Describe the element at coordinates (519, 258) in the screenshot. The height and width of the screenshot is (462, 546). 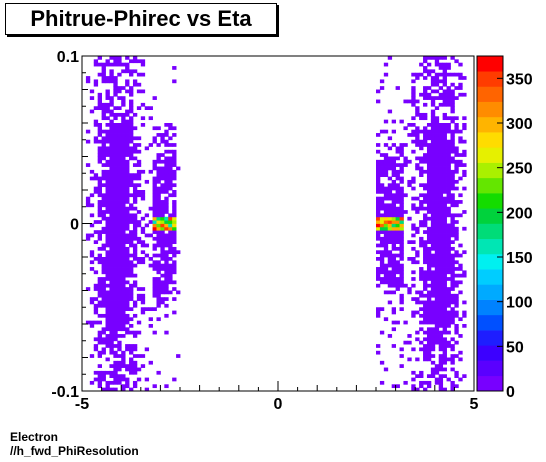
I see `color-scale-label: 150` at that location.